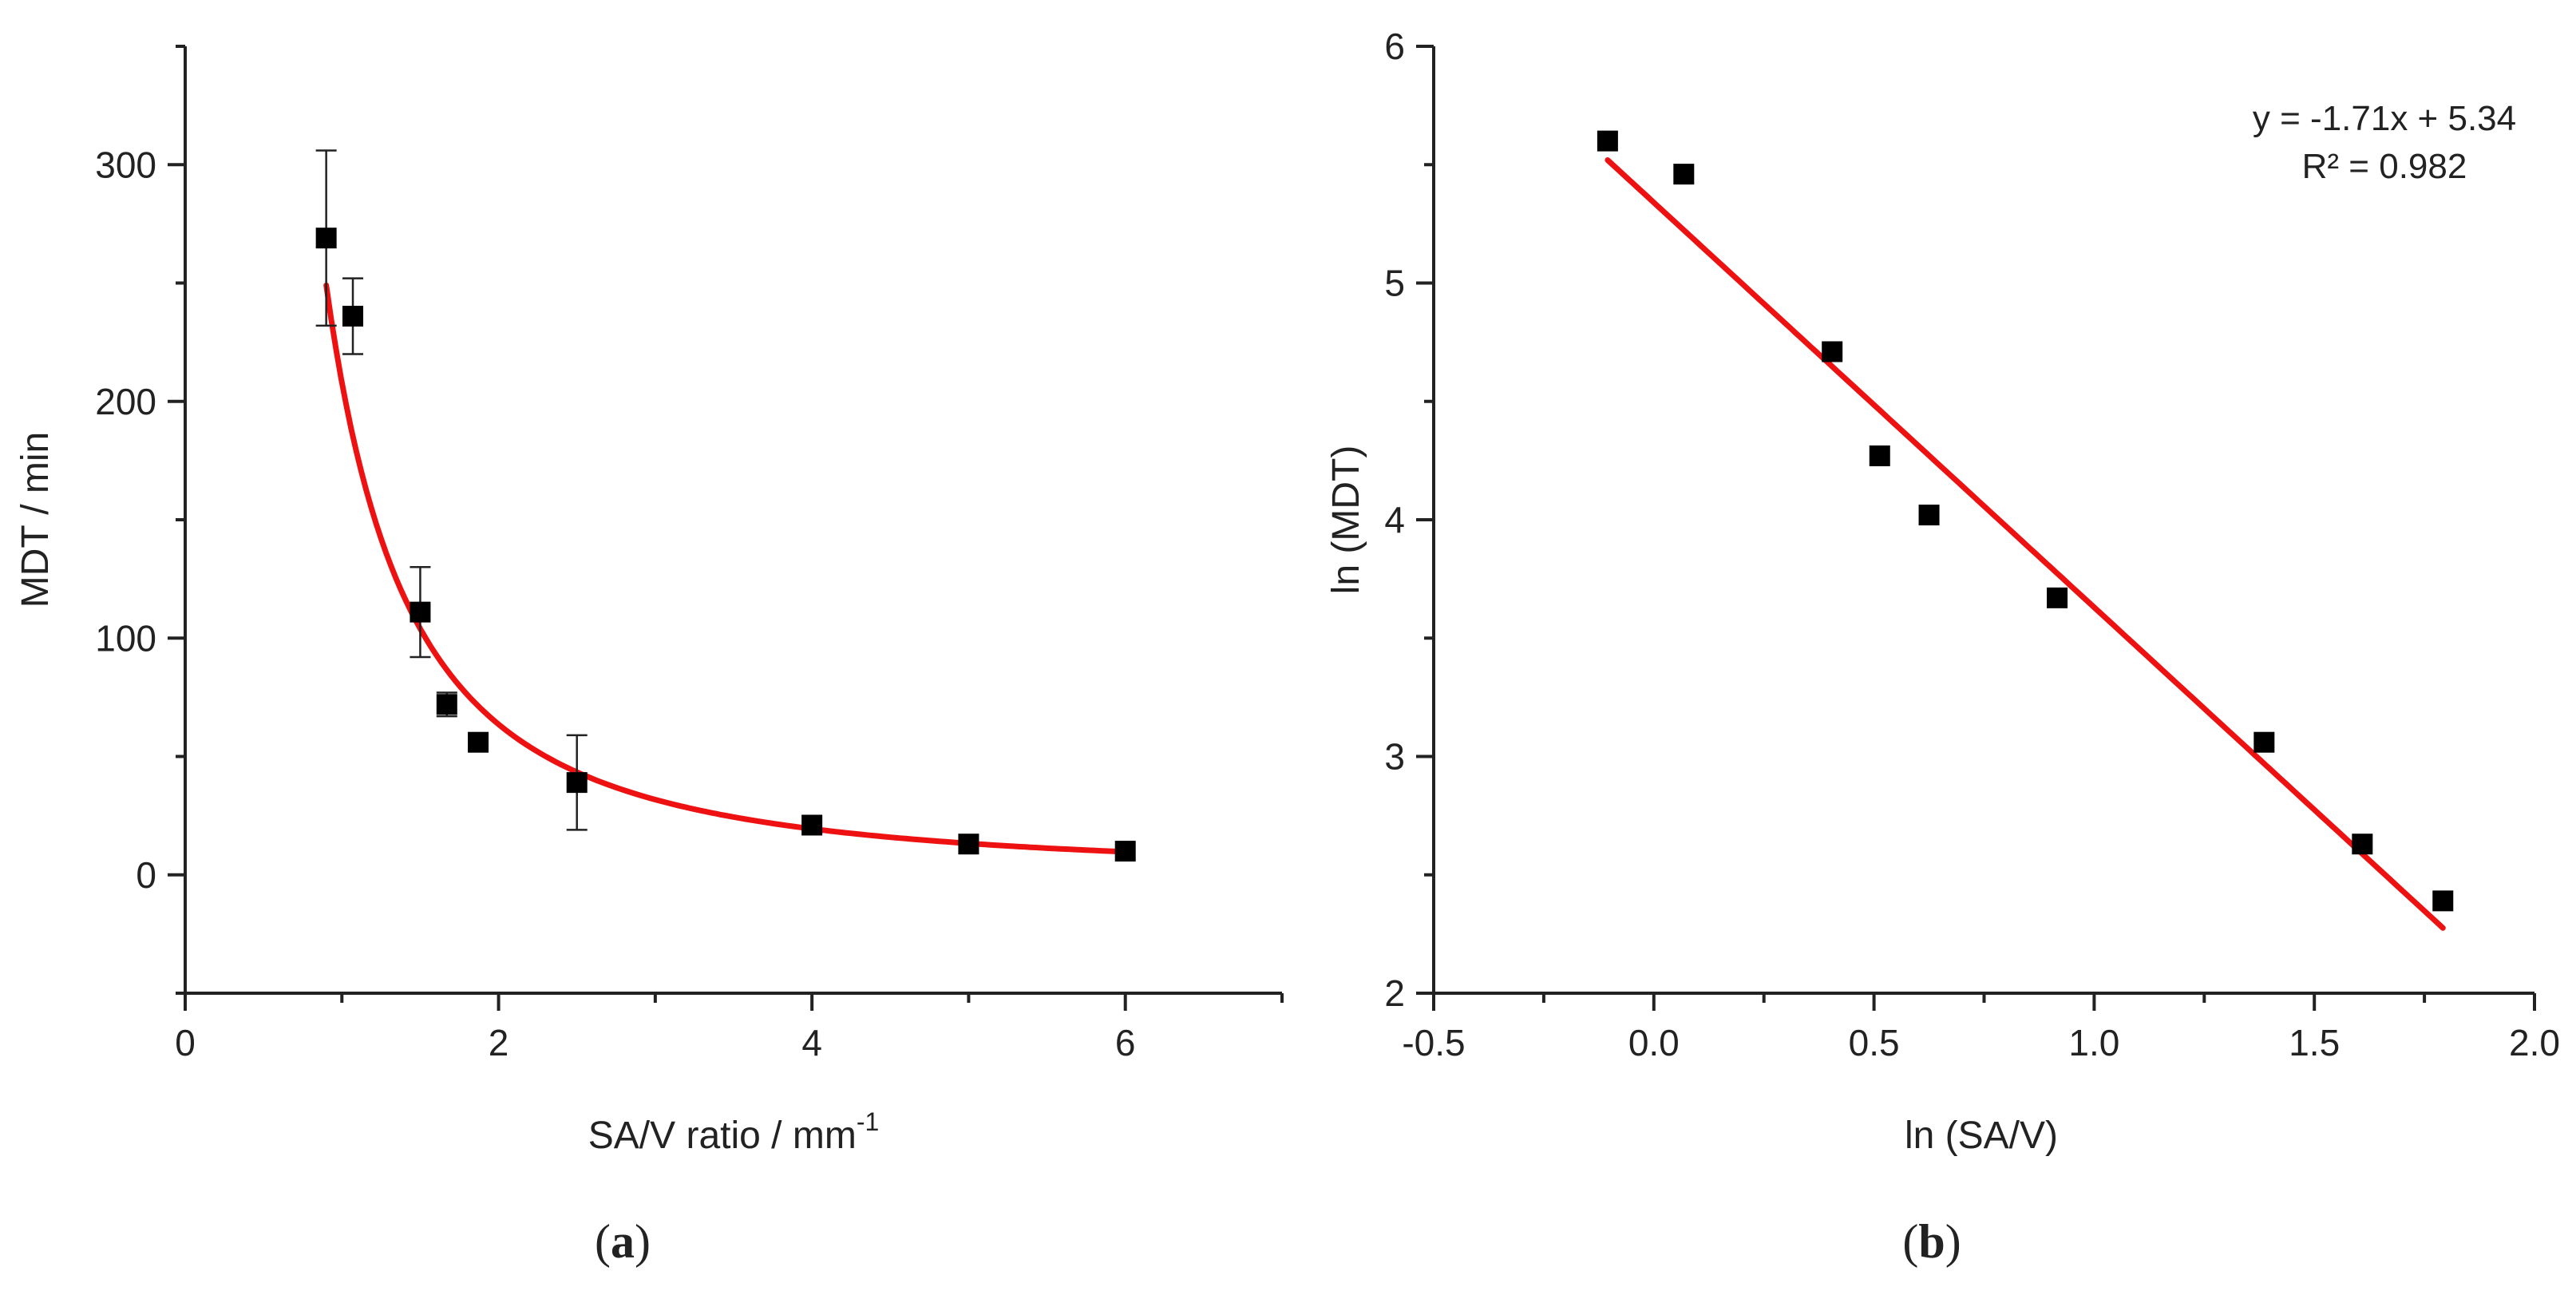 The image size is (2576, 1291). What do you see at coordinates (1395, 993) in the screenshot?
I see `panel-b-y-tick-label: 2` at bounding box center [1395, 993].